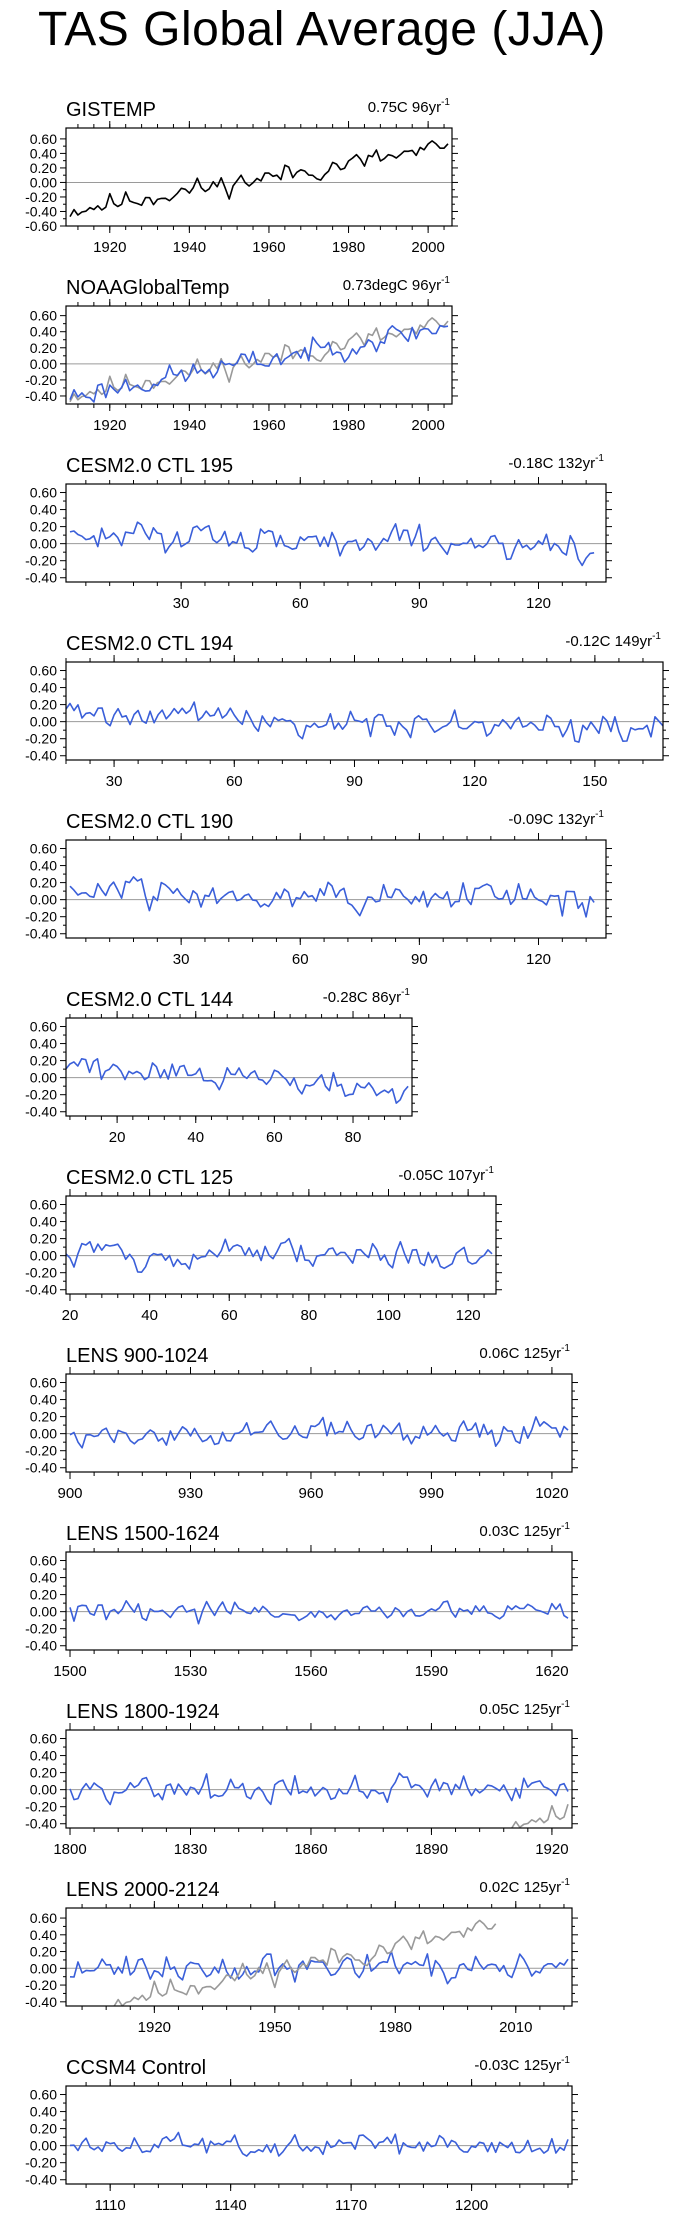 This screenshot has height=2217, width=683. What do you see at coordinates (431, 1849) in the screenshot?
I see `x-tick-label: 1890` at bounding box center [431, 1849].